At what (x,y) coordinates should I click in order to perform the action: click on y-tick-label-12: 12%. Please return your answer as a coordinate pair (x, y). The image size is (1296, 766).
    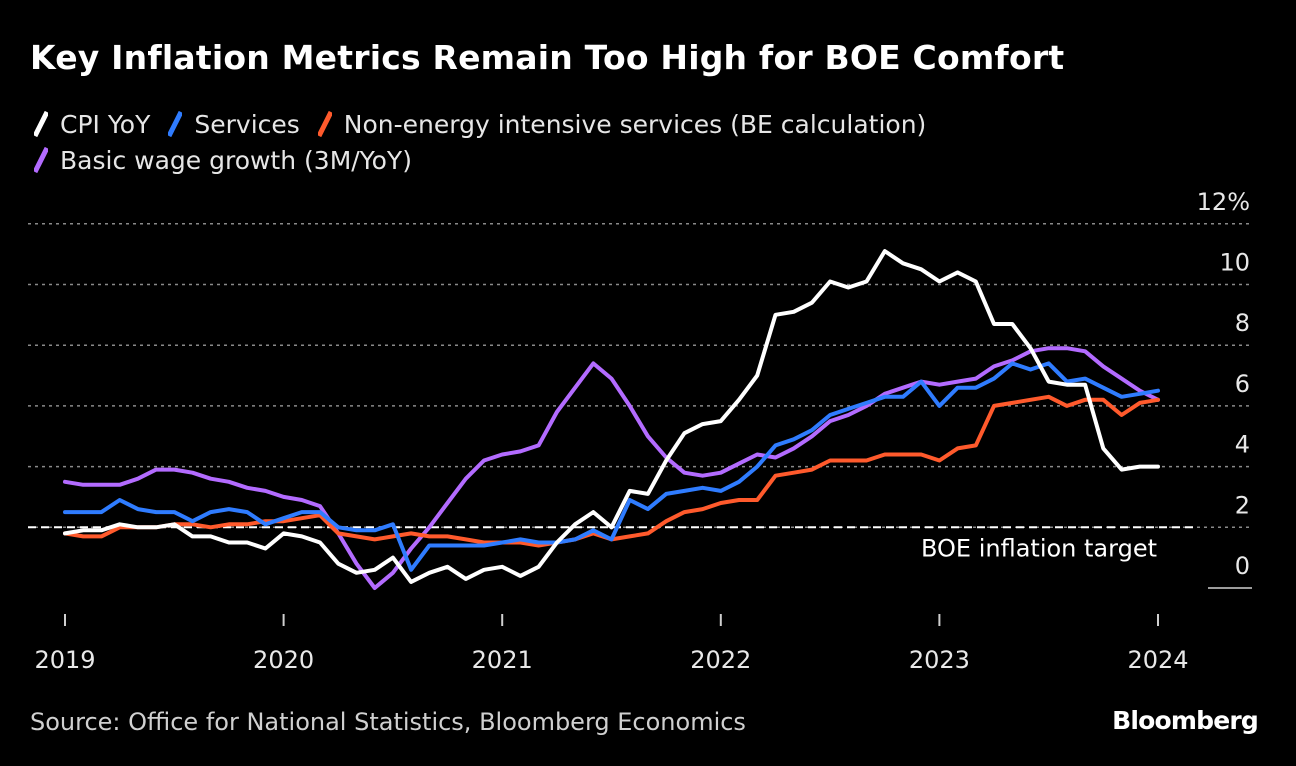
    Looking at the image, I should click on (1223, 202).